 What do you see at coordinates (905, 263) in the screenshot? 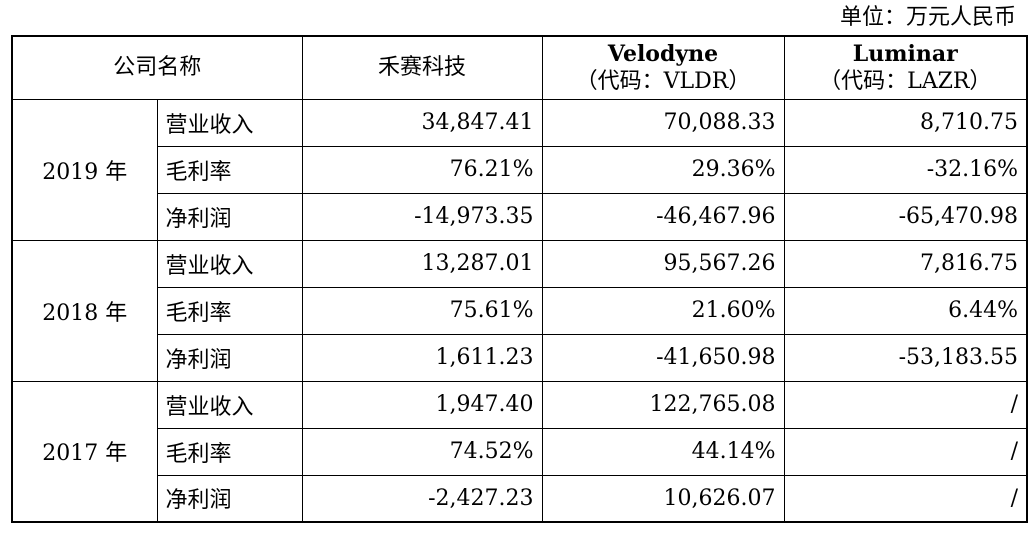
I see `value-cell: 7,816.75` at bounding box center [905, 263].